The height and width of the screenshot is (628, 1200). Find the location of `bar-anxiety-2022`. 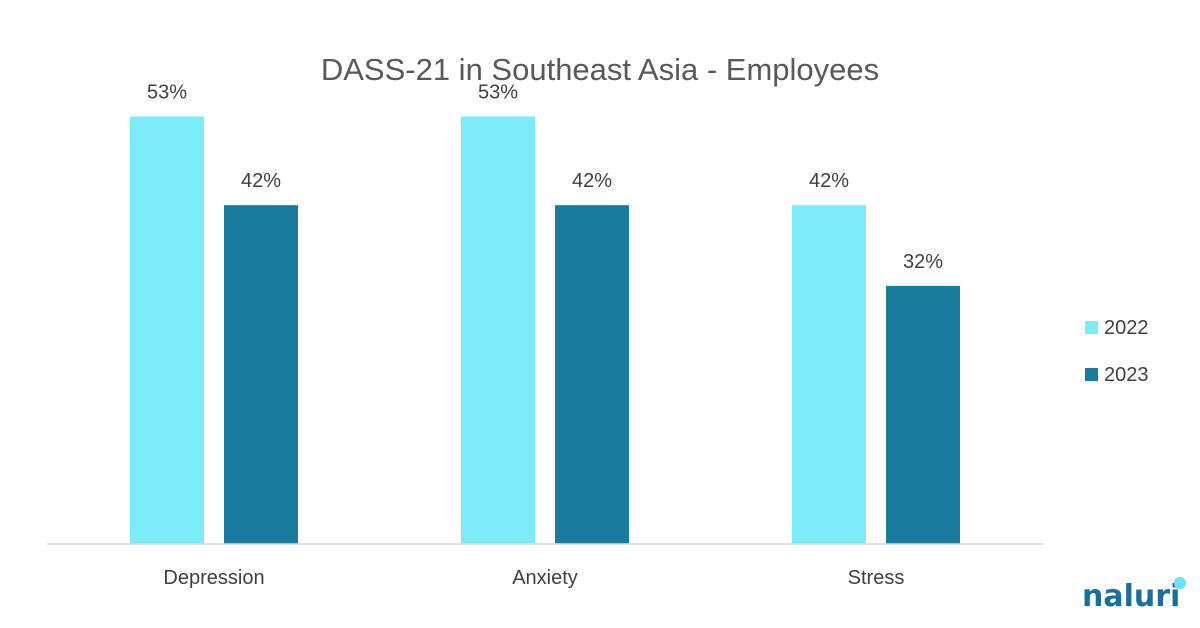

bar-anxiety-2022 is located at coordinates (498, 330).